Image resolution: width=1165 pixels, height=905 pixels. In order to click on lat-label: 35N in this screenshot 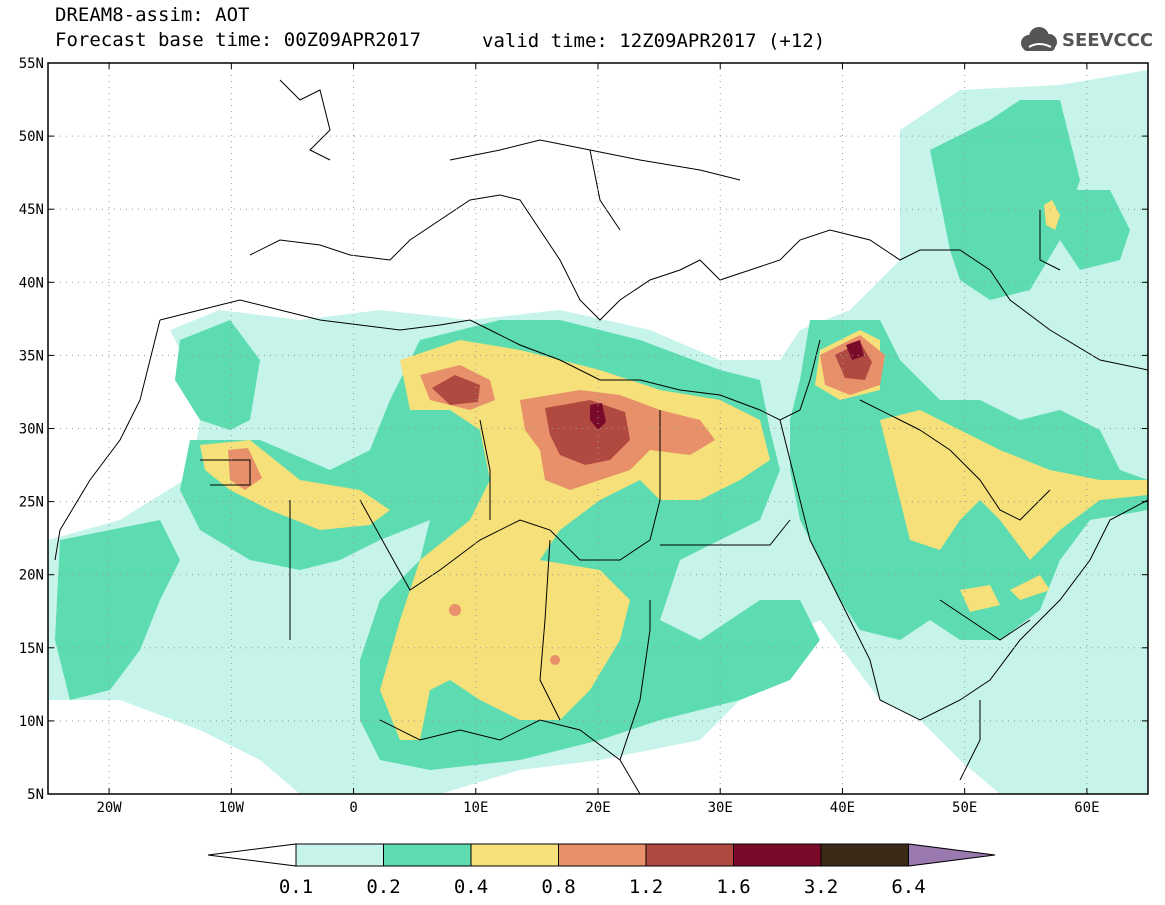, I will do `click(31, 356)`.